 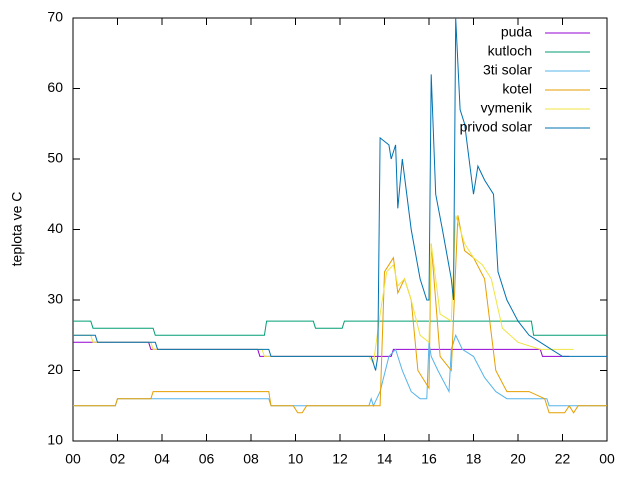 I want to click on legend-label: kotel, so click(x=517, y=89).